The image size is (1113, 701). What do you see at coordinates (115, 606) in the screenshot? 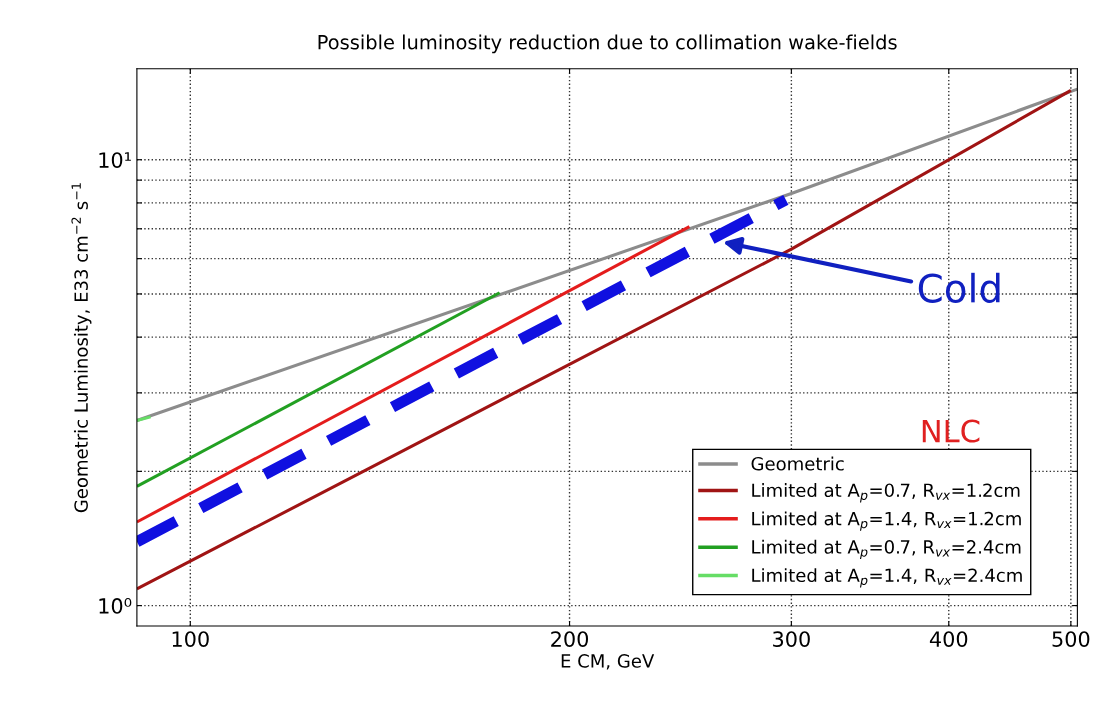
I see `y-tick-label: 10⁰` at bounding box center [115, 606].